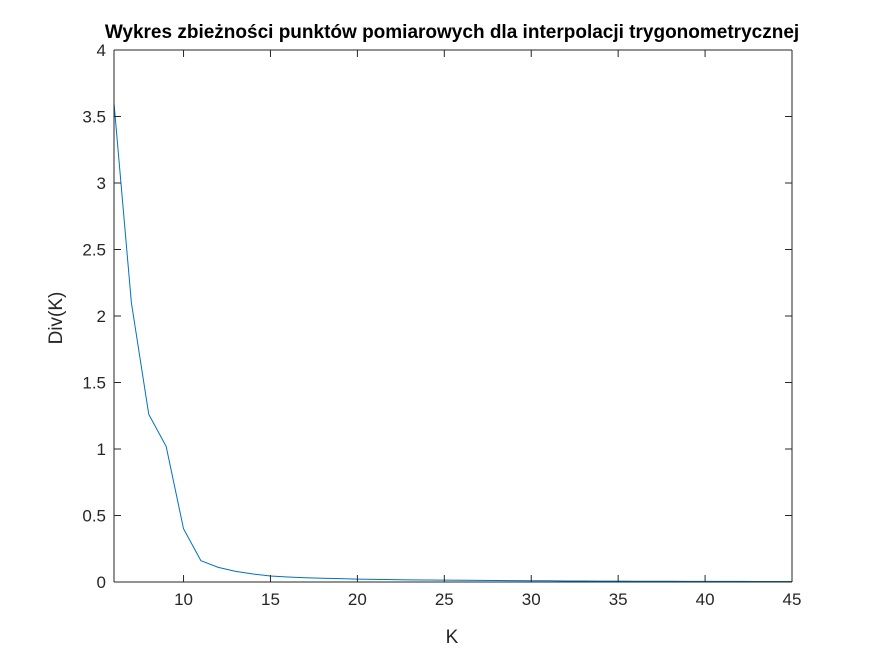  I want to click on x-tick-label: 35, so click(618, 599).